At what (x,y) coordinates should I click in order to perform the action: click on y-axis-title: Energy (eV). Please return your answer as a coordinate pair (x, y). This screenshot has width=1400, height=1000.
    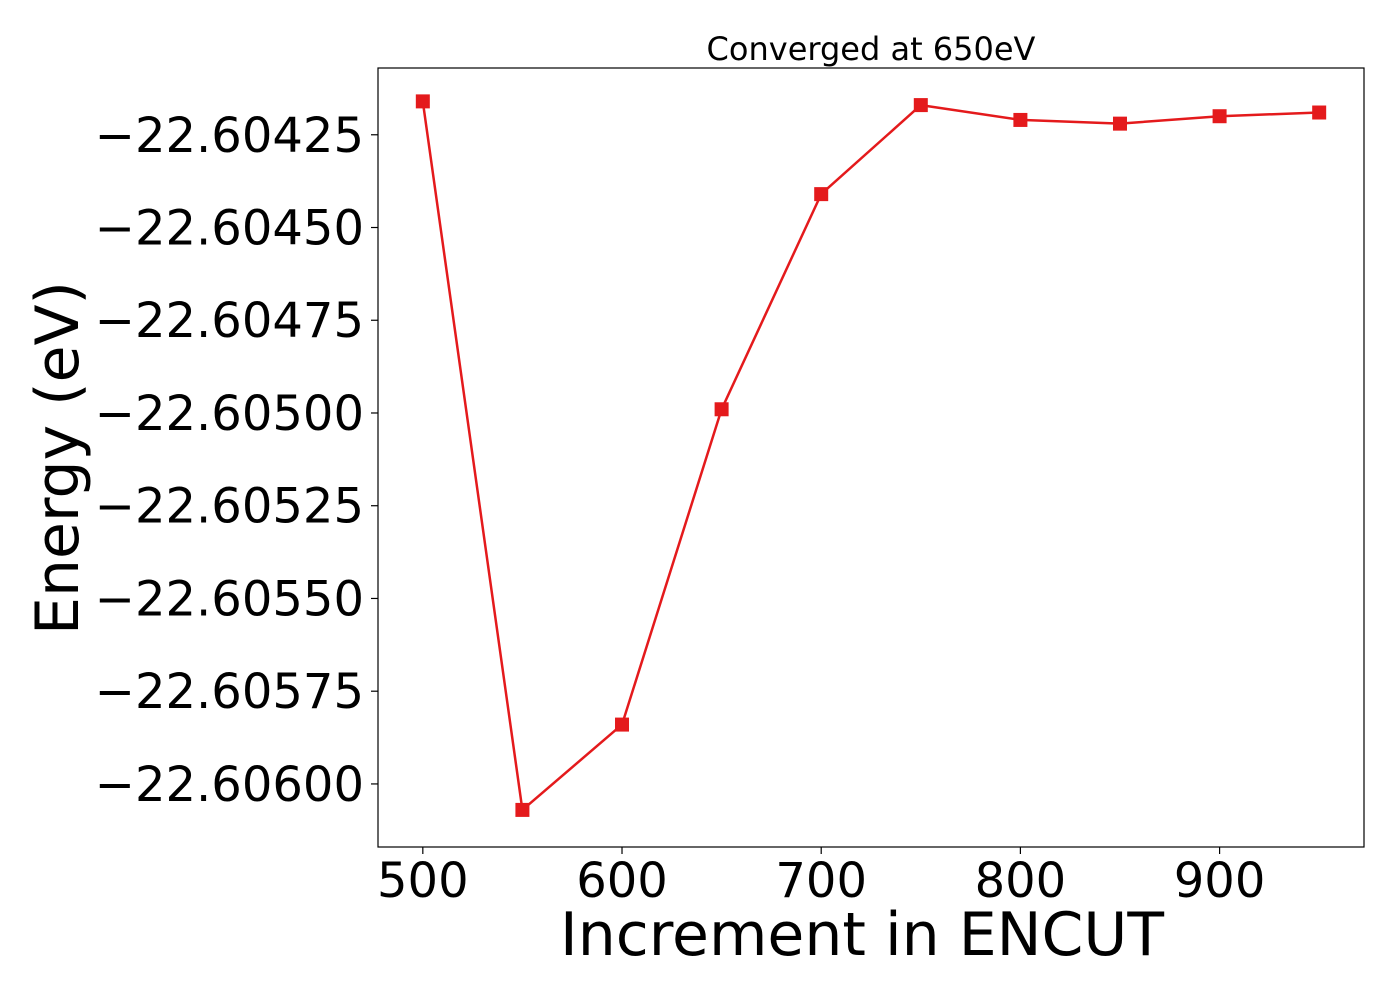
    Looking at the image, I should click on (58, 458).